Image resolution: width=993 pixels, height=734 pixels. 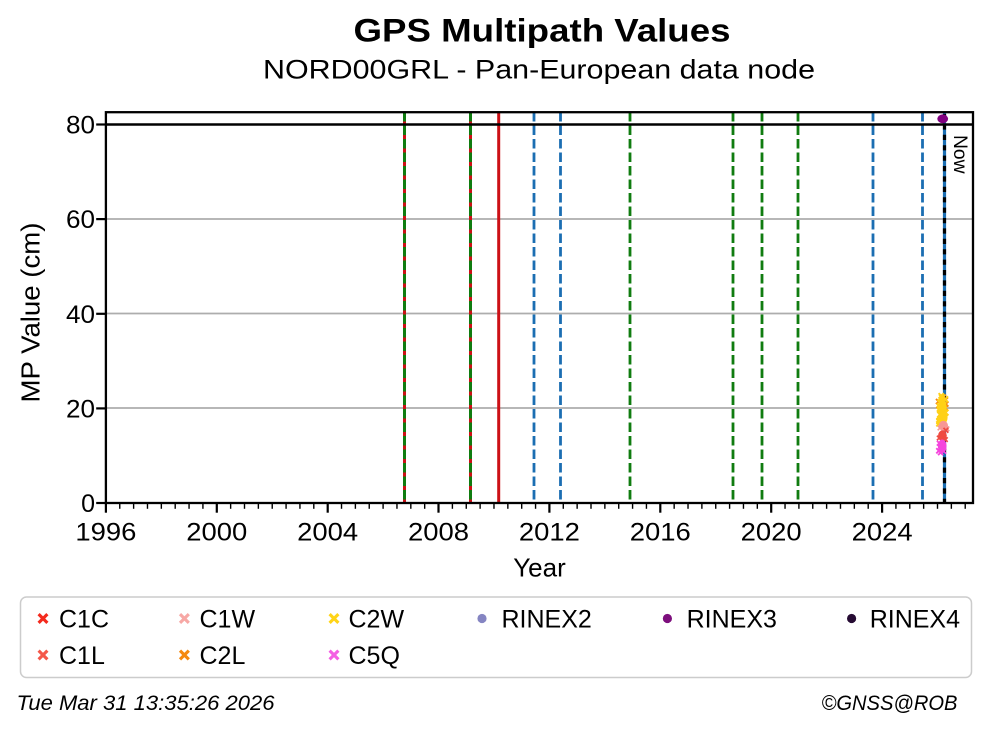 I want to click on svg-text: 0, so click(x=88, y=504).